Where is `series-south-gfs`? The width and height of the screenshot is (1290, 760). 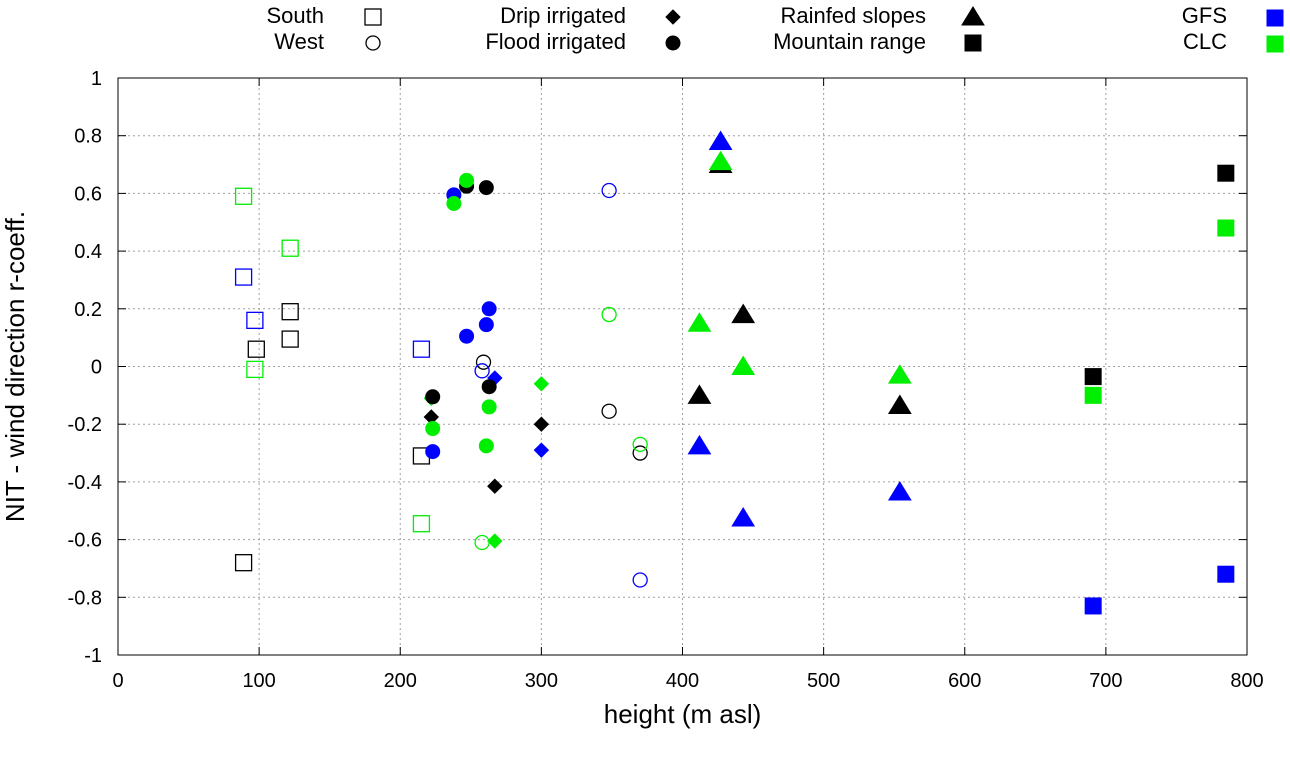
series-south-gfs is located at coordinates (332, 313).